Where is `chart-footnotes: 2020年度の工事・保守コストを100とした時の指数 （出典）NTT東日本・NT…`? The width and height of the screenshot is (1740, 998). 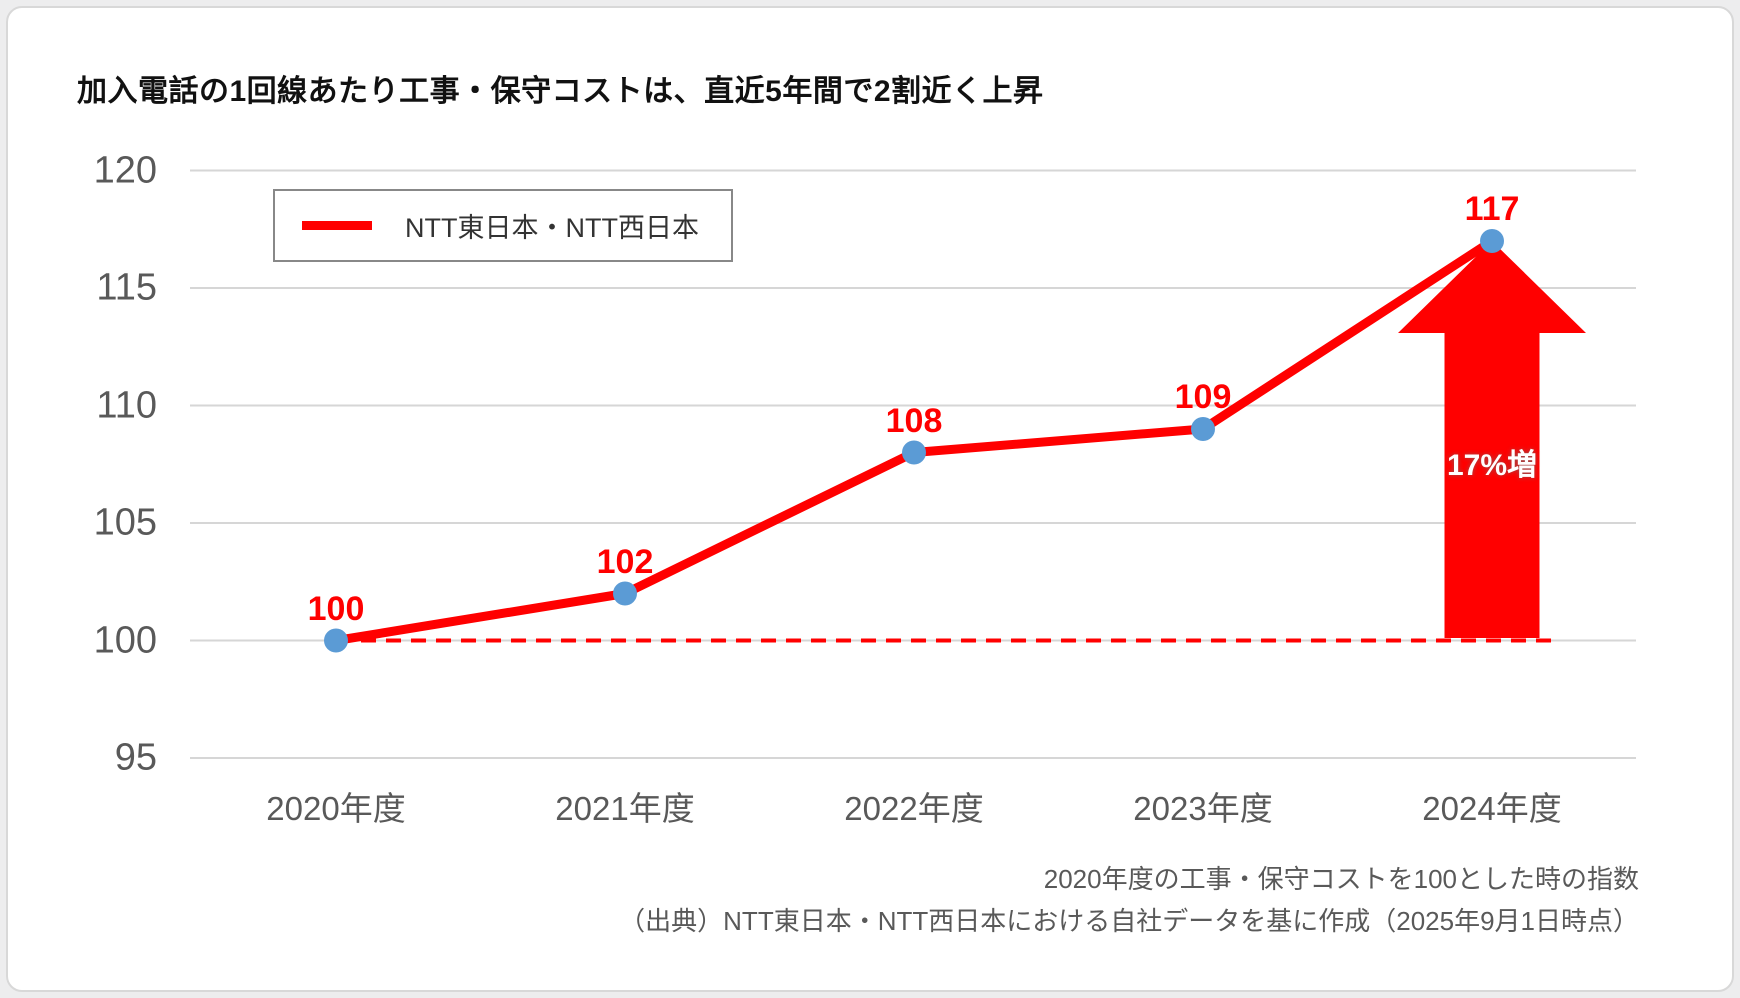
chart-footnotes: 2020年度の工事・保守コストを100とした時の指数 （出典）NTT東日本・NT… is located at coordinates (1129, 900).